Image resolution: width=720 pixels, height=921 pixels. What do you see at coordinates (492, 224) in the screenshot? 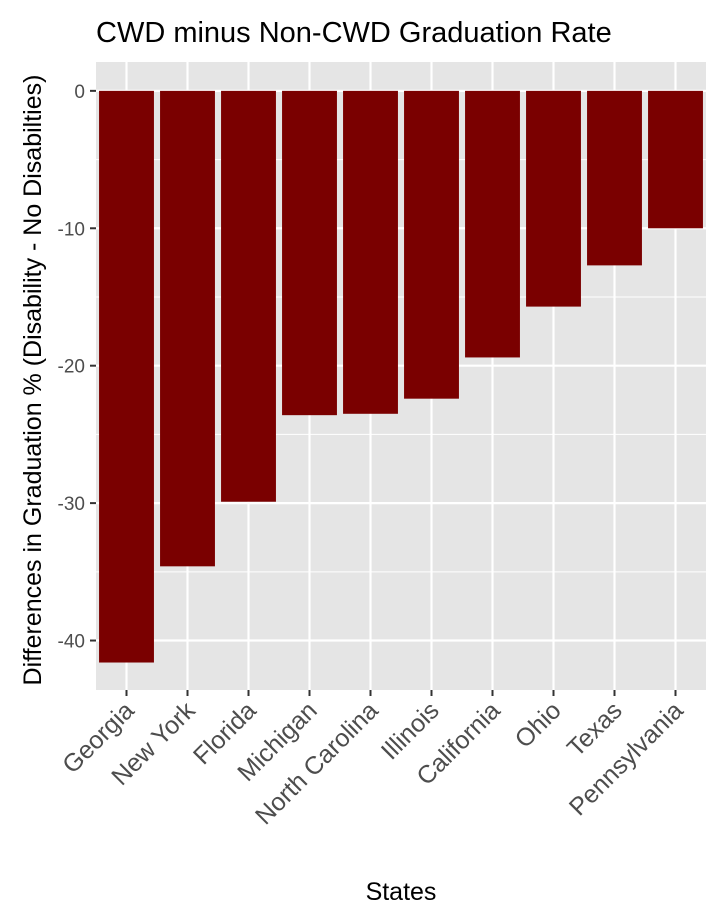
I see `bar-california` at bounding box center [492, 224].